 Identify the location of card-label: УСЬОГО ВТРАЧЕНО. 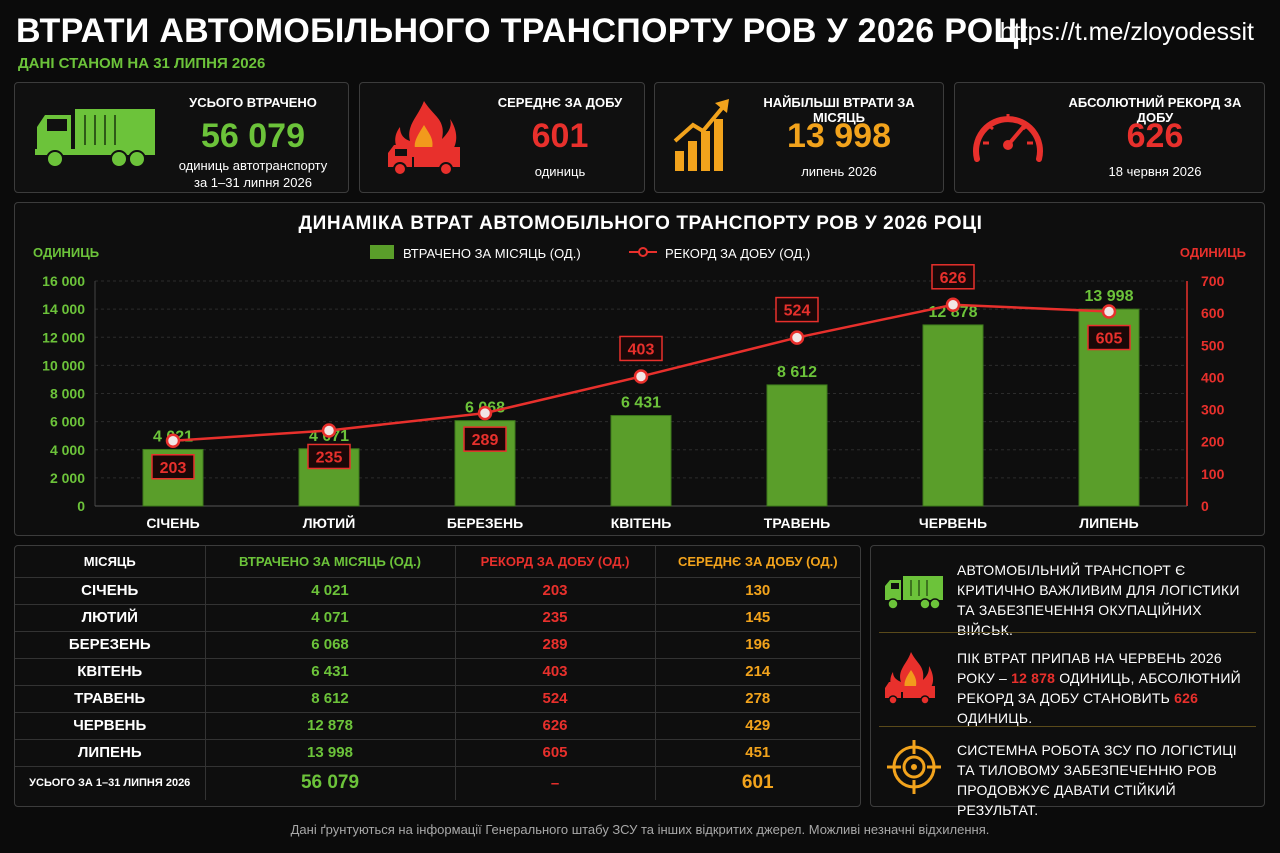
(253, 102).